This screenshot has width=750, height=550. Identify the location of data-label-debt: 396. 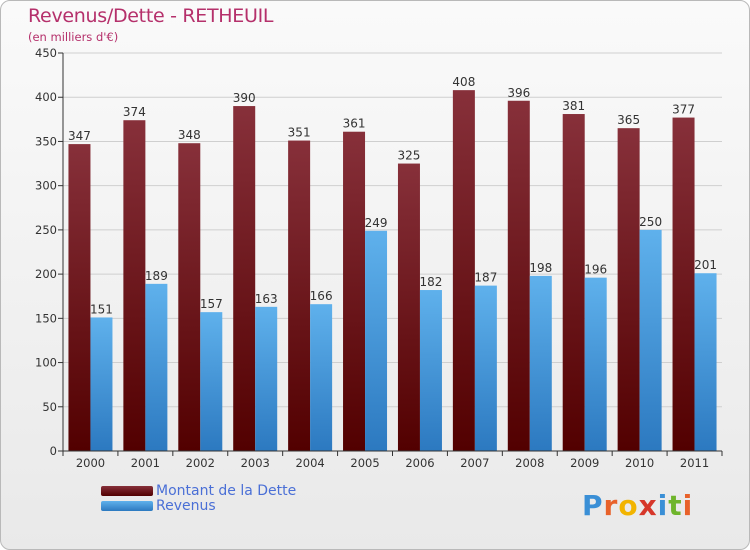
(518, 93).